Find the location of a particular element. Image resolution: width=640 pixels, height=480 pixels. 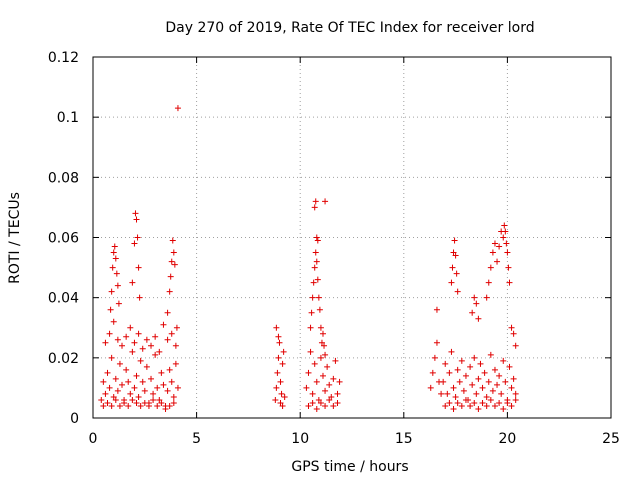

y-tick-label: 0 is located at coordinates (74, 419).